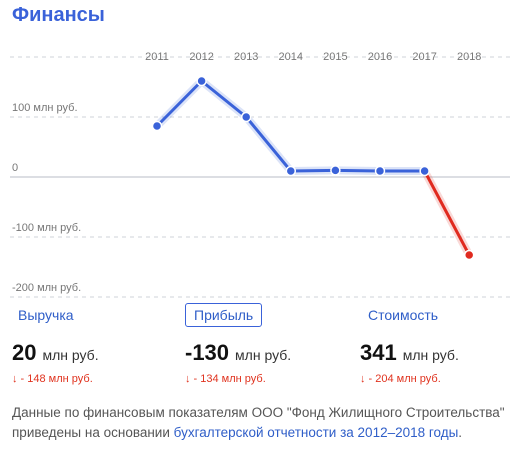  What do you see at coordinates (46, 315) in the screenshot?
I see `tab-revenue: Выручка` at bounding box center [46, 315].